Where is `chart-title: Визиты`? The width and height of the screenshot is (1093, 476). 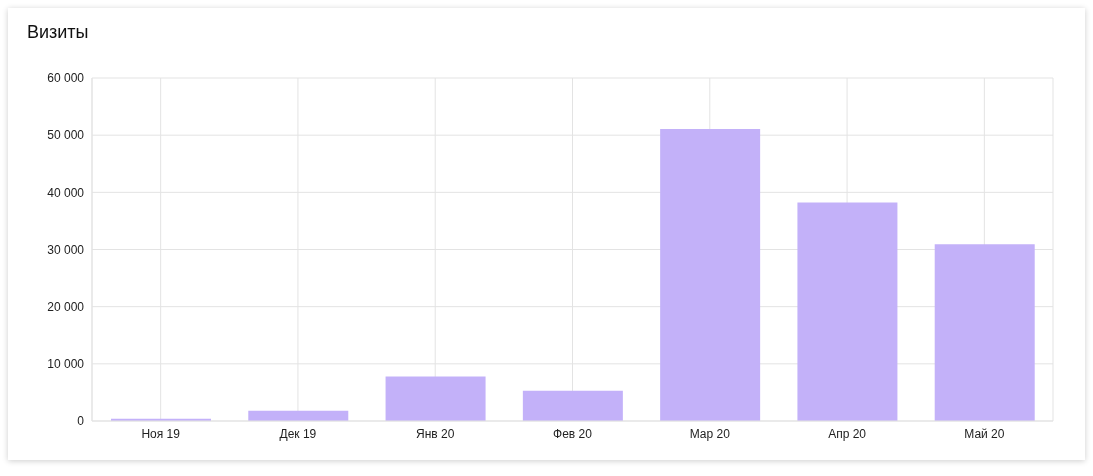
chart-title: Визиты is located at coordinates (58, 32).